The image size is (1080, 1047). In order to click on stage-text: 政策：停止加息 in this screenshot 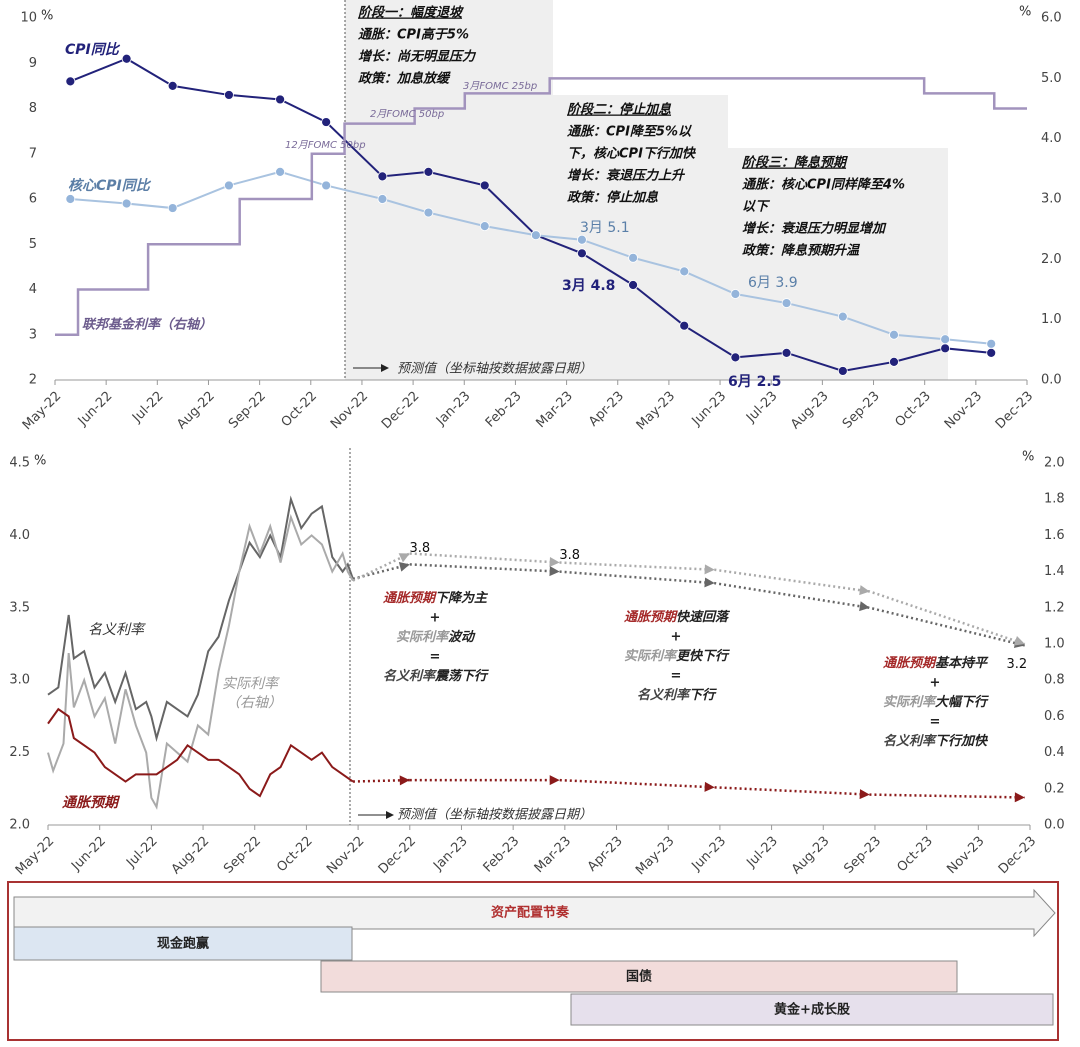, I will do `click(613, 198)`.